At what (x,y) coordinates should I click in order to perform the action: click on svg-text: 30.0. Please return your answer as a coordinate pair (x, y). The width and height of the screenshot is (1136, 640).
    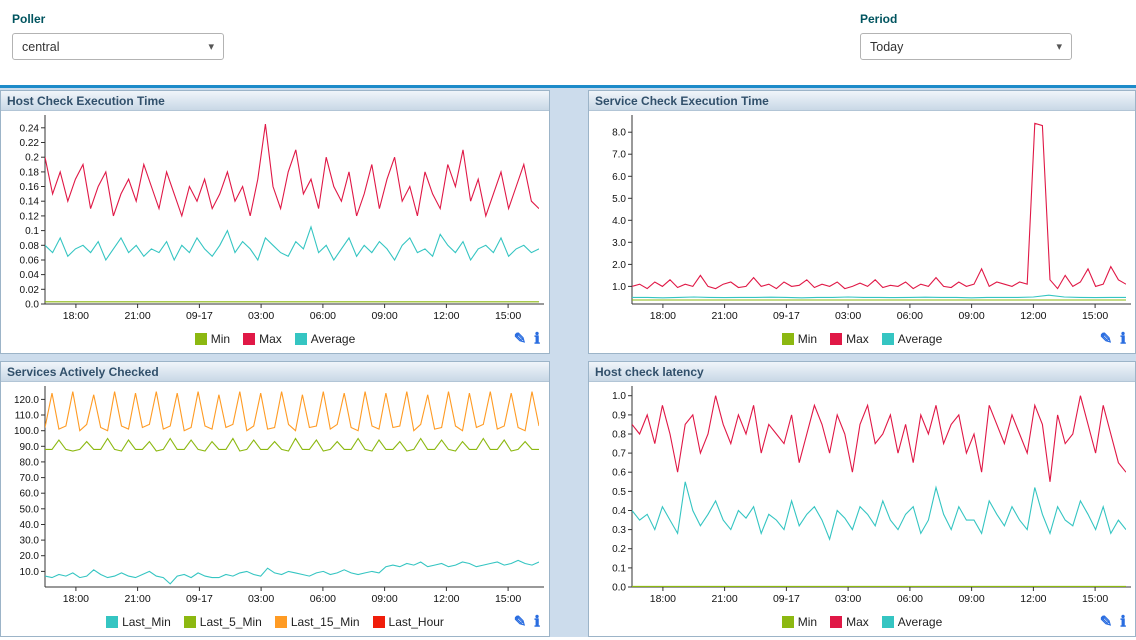
    Looking at the image, I should click on (30, 541).